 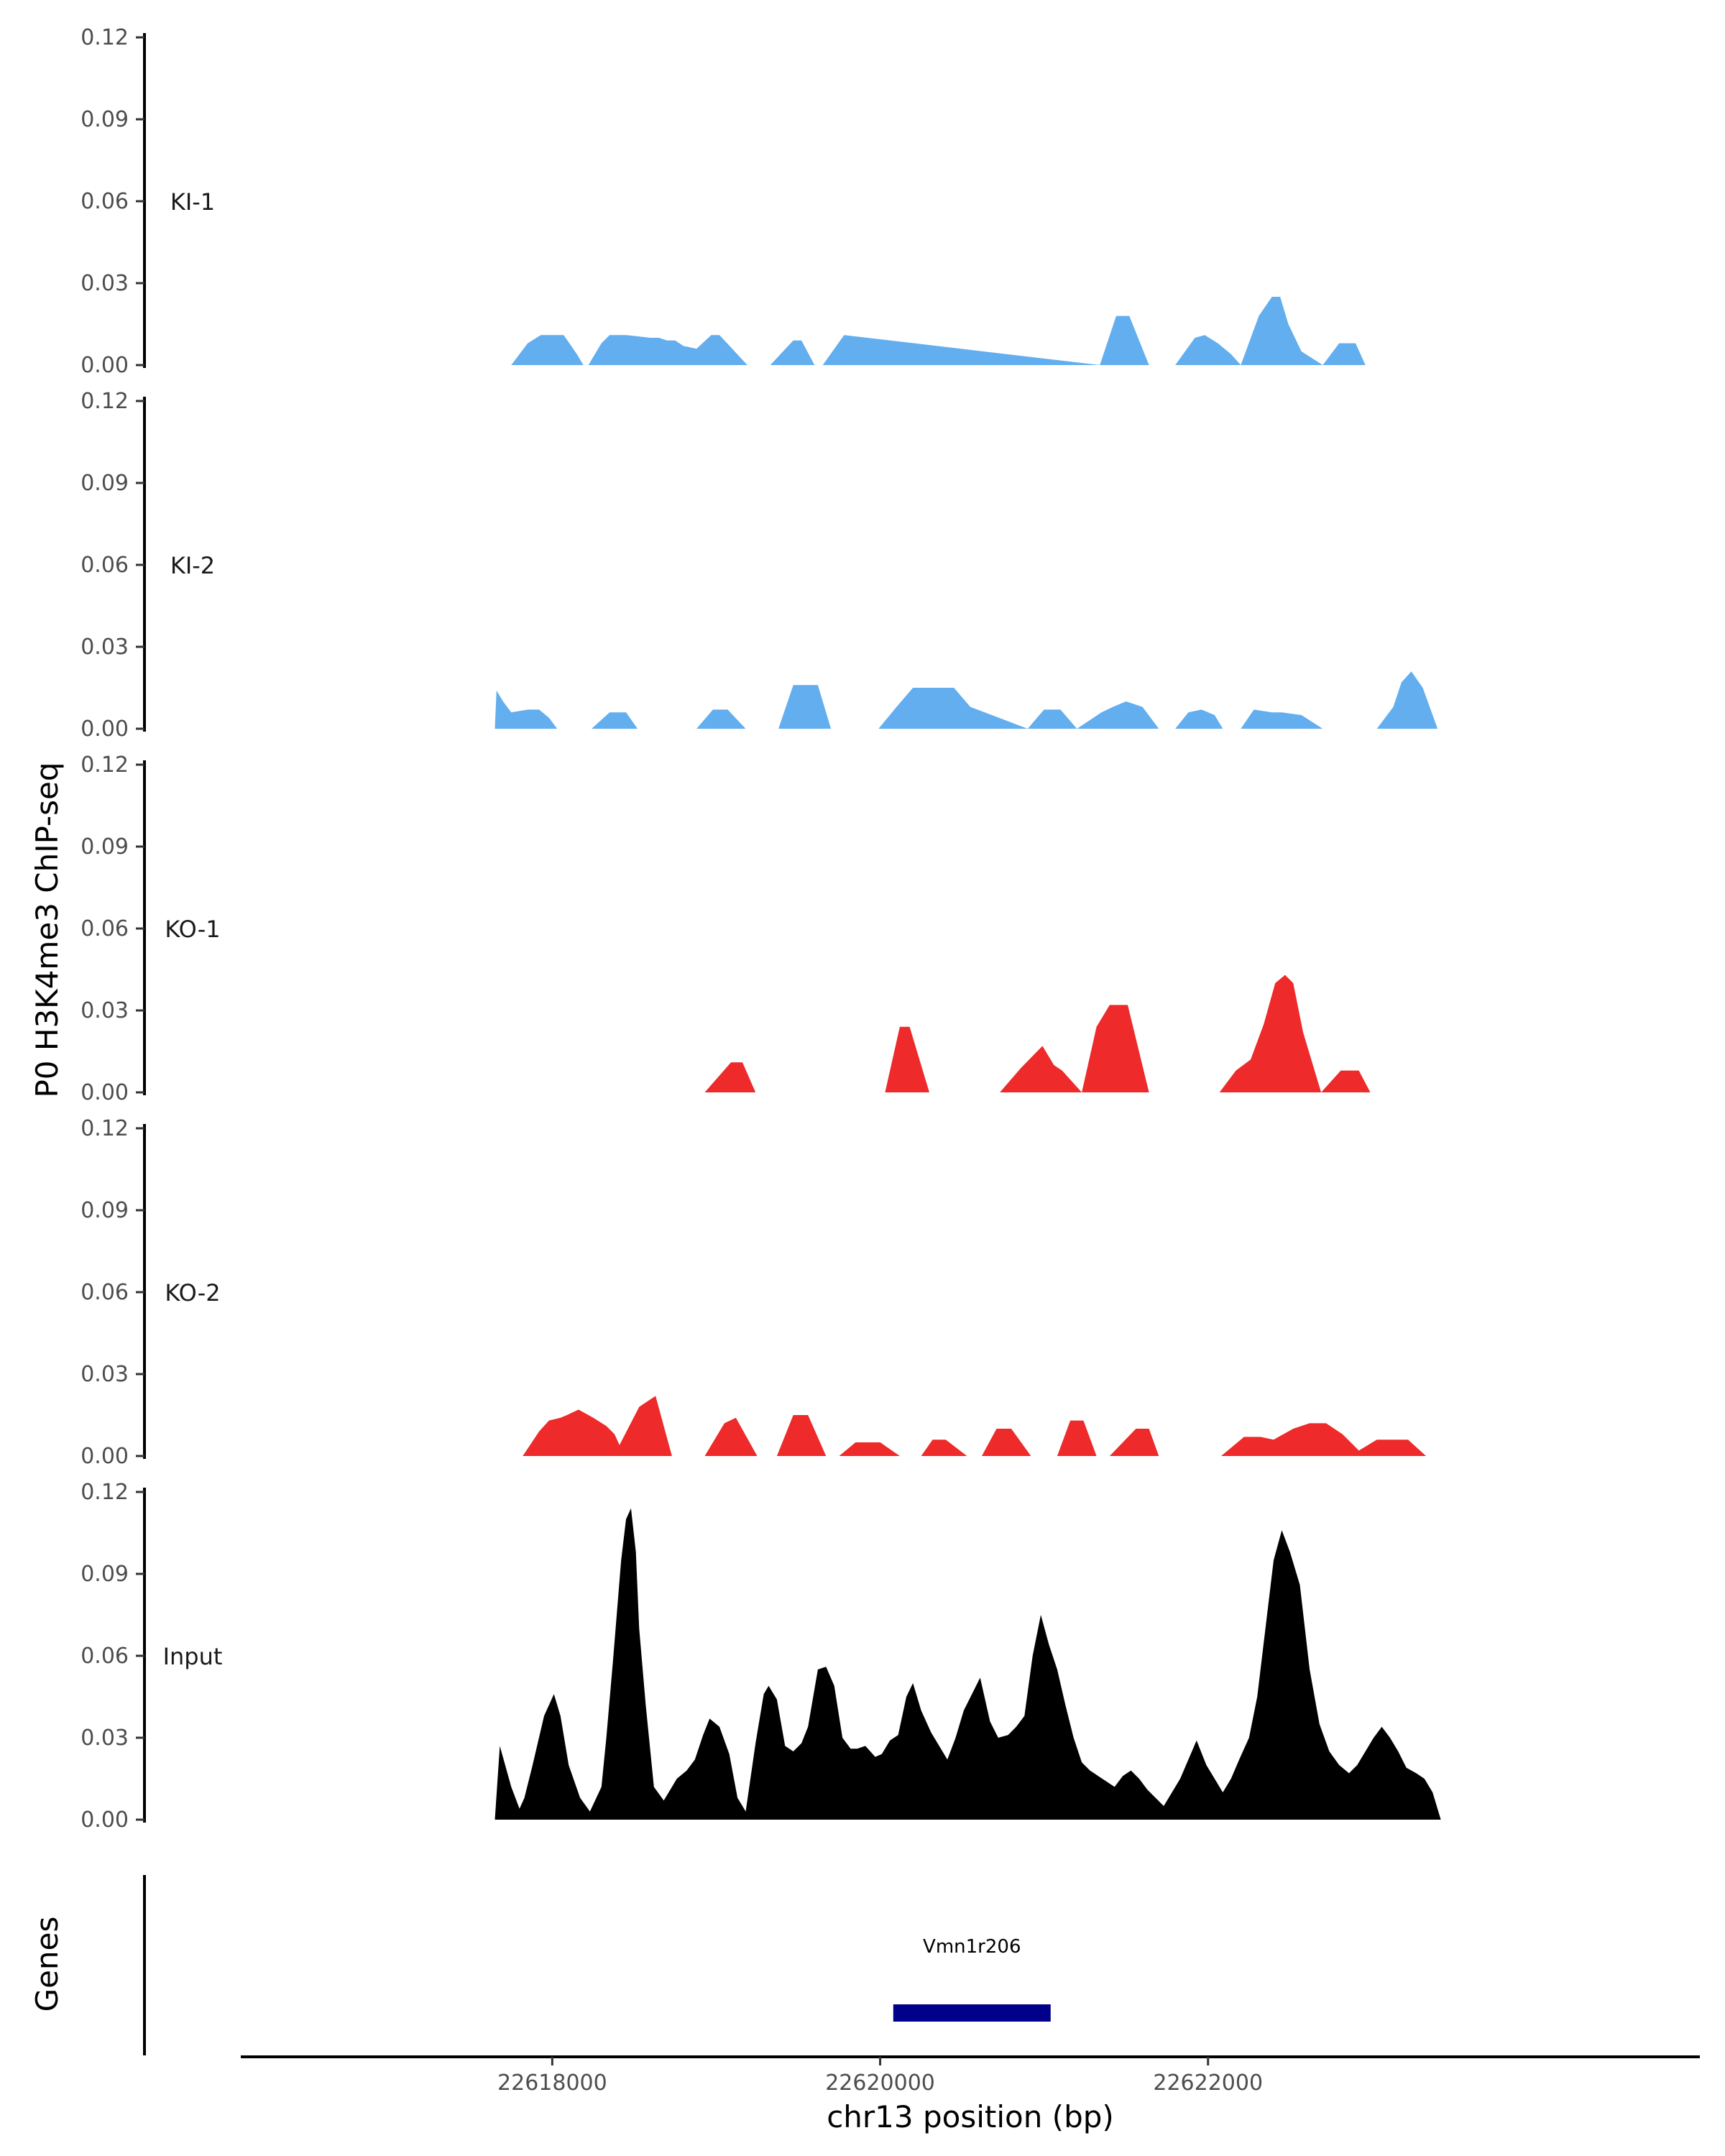 I want to click on genes-axis-title: Genes, so click(x=47, y=1965).